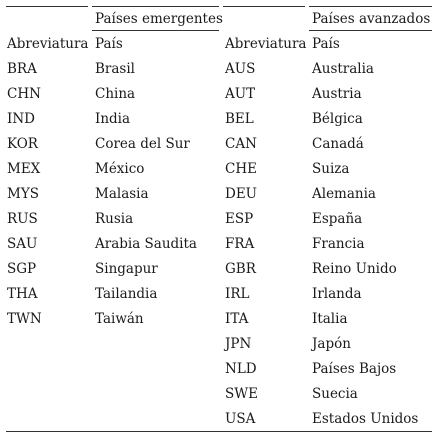 The width and height of the screenshot is (439, 436). I want to click on country-code-cell: USA, so click(240, 419).